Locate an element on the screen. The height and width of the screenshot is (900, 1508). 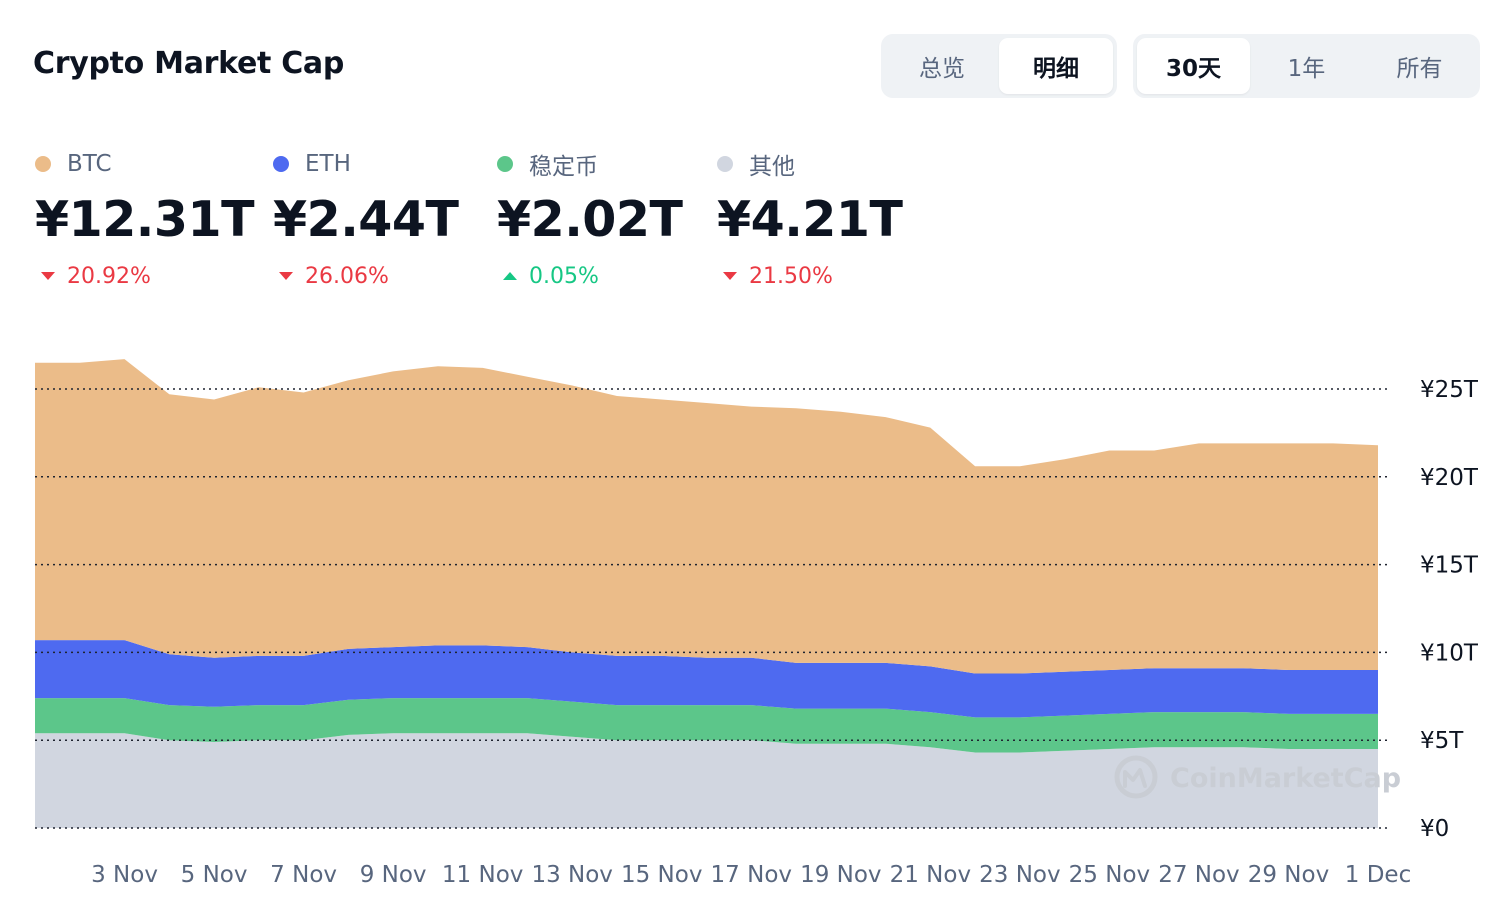
y-axis-tick-label: ¥15T is located at coordinates (1449, 566).